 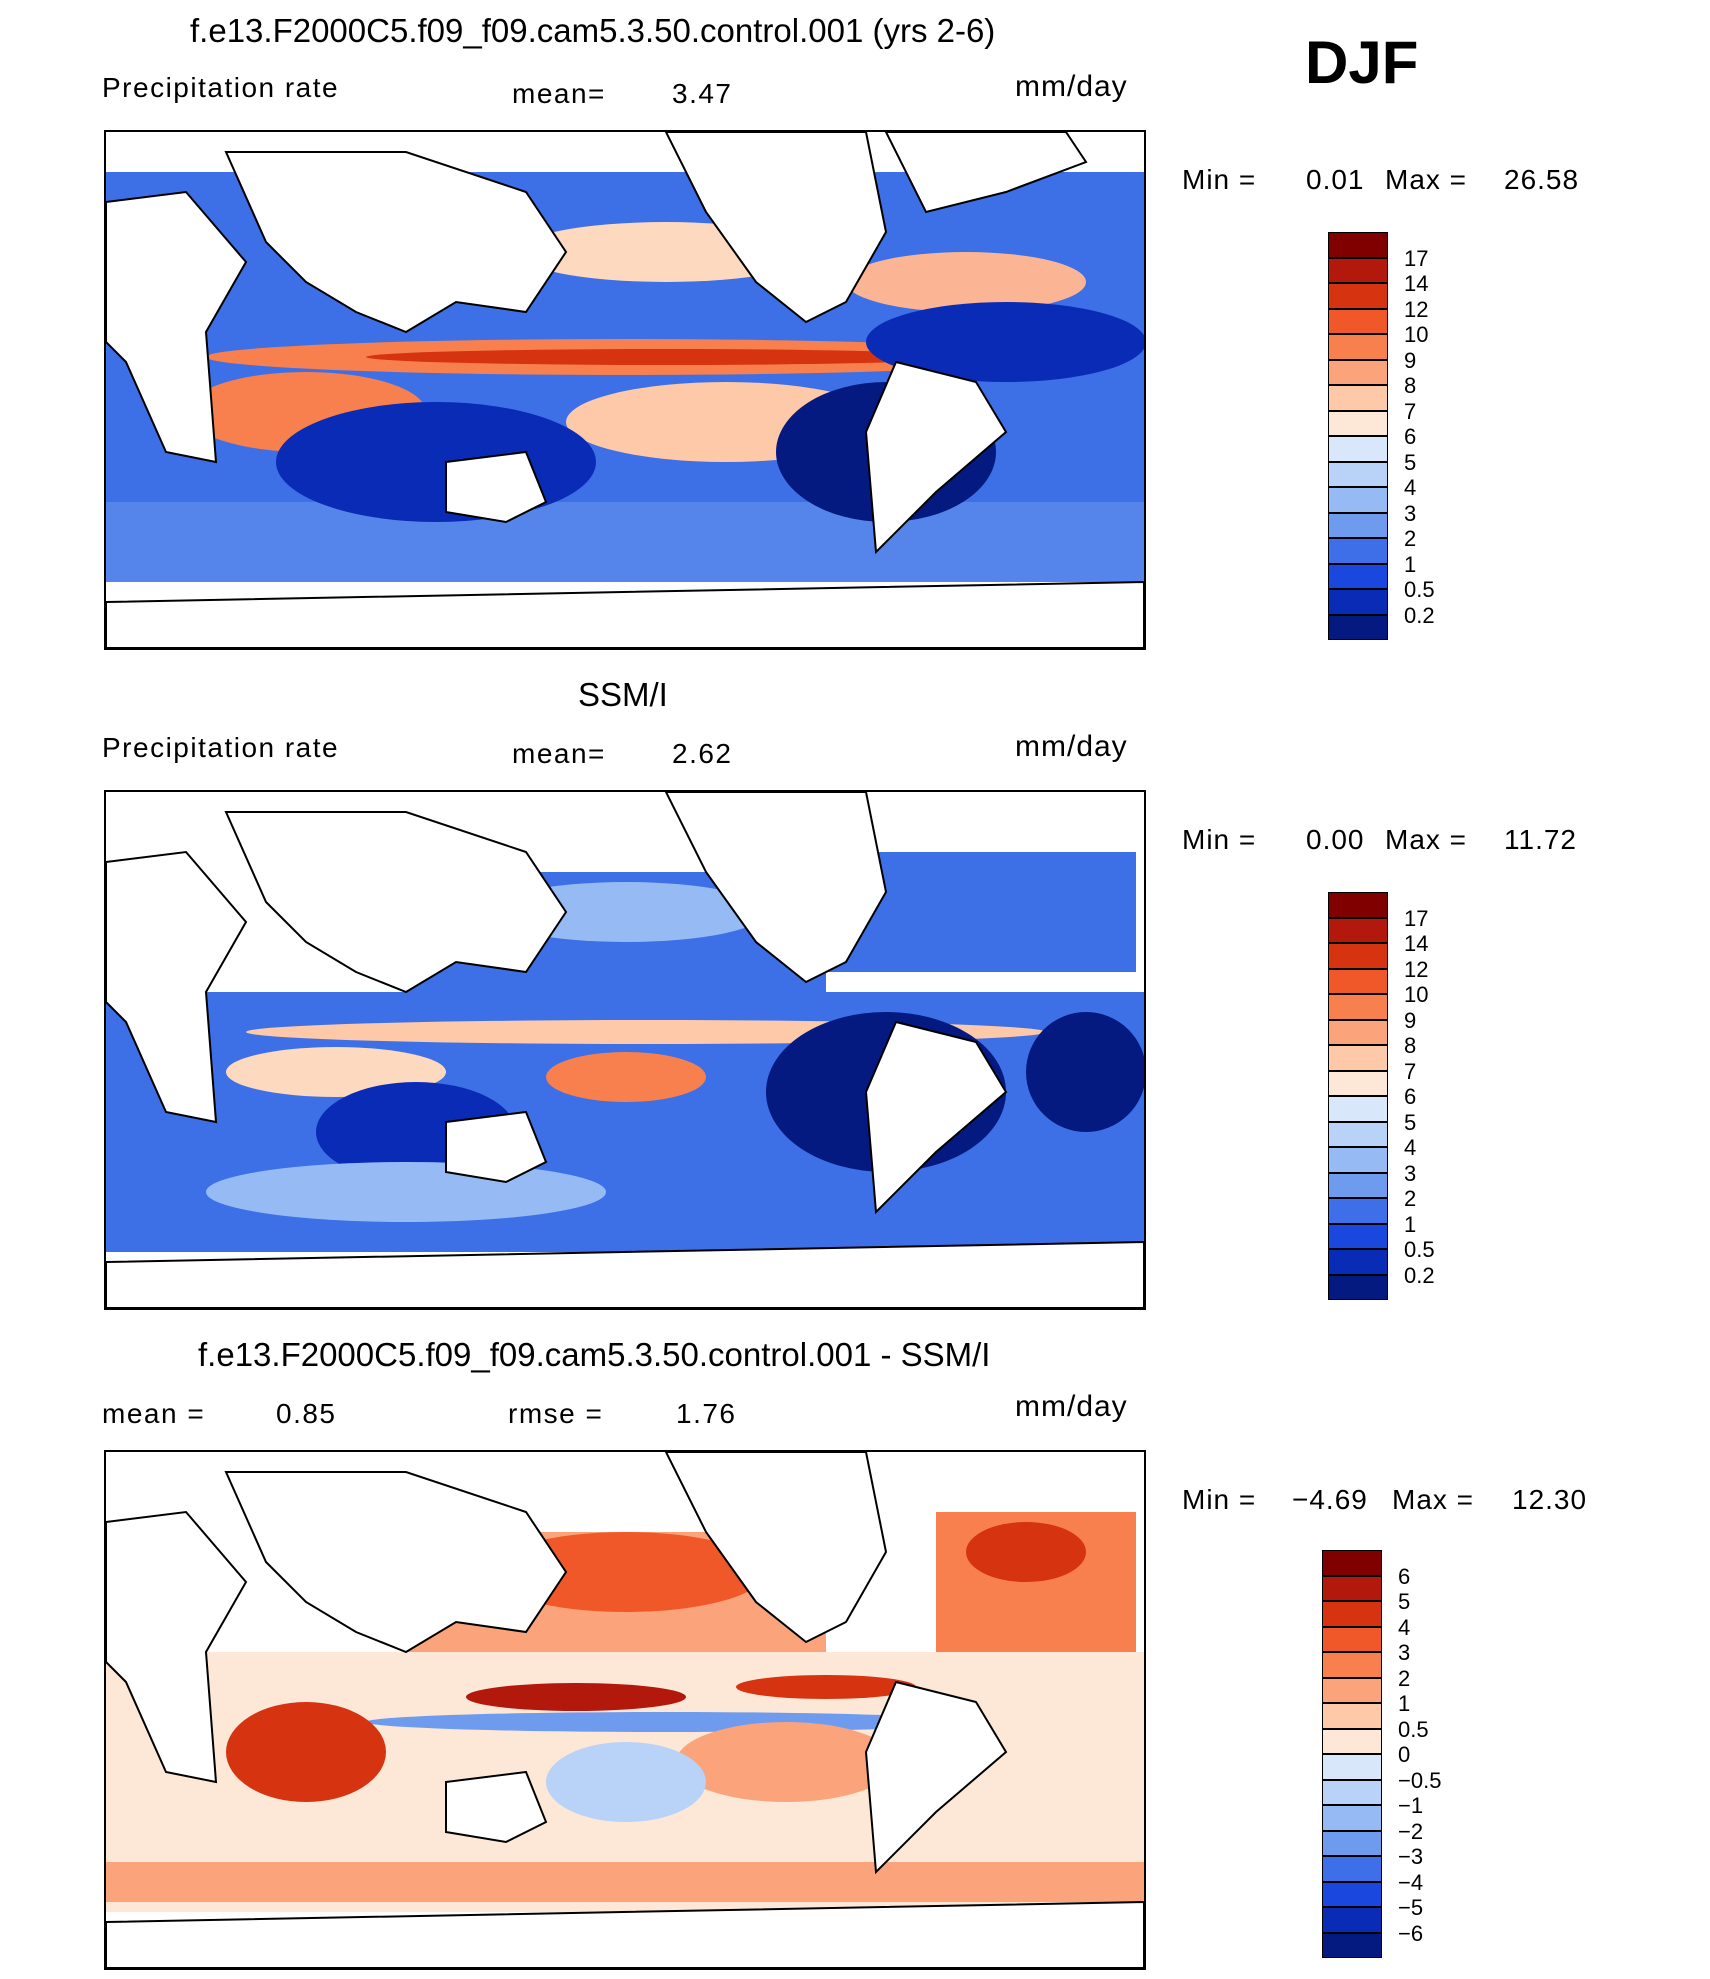 I want to click on panel2-max-value: 11.72, so click(x=1540, y=839).